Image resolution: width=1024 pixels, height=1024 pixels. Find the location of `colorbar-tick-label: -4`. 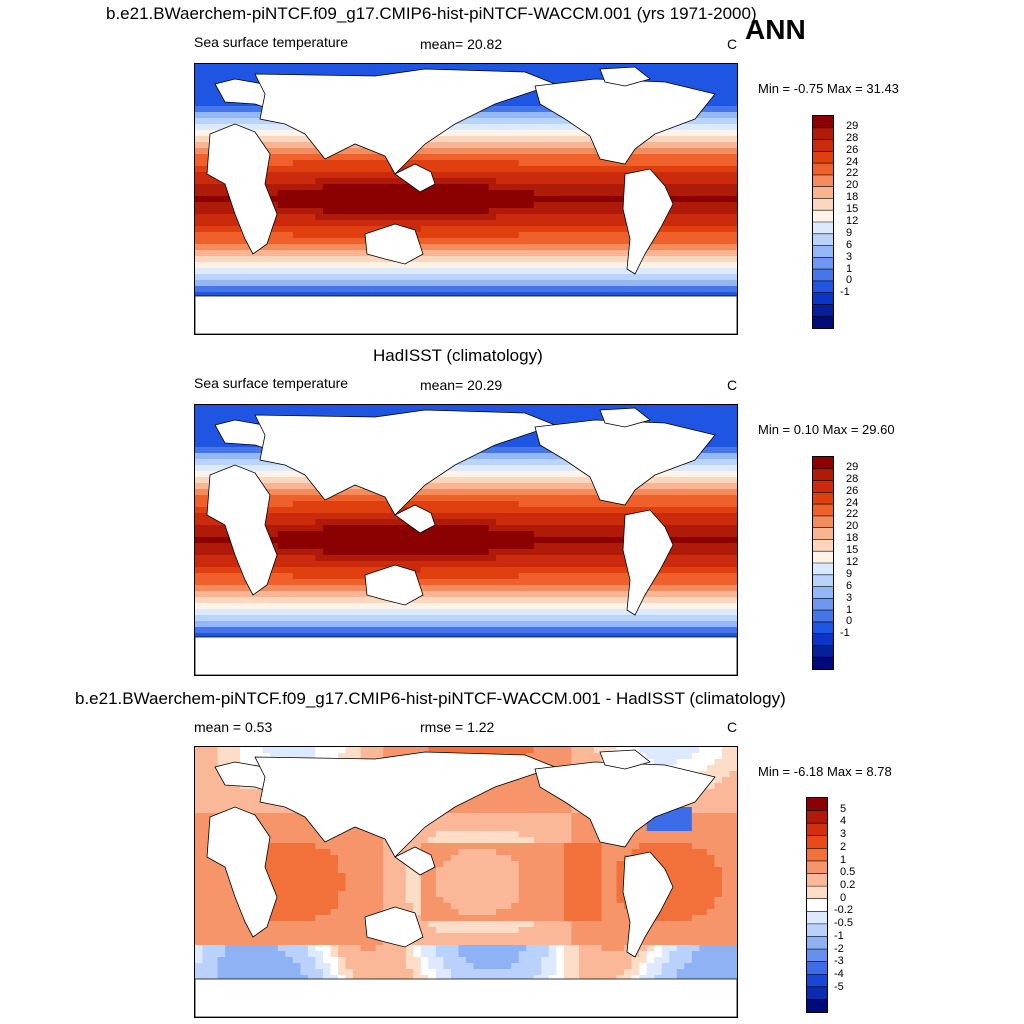

colorbar-tick-label: -4 is located at coordinates (839, 973).